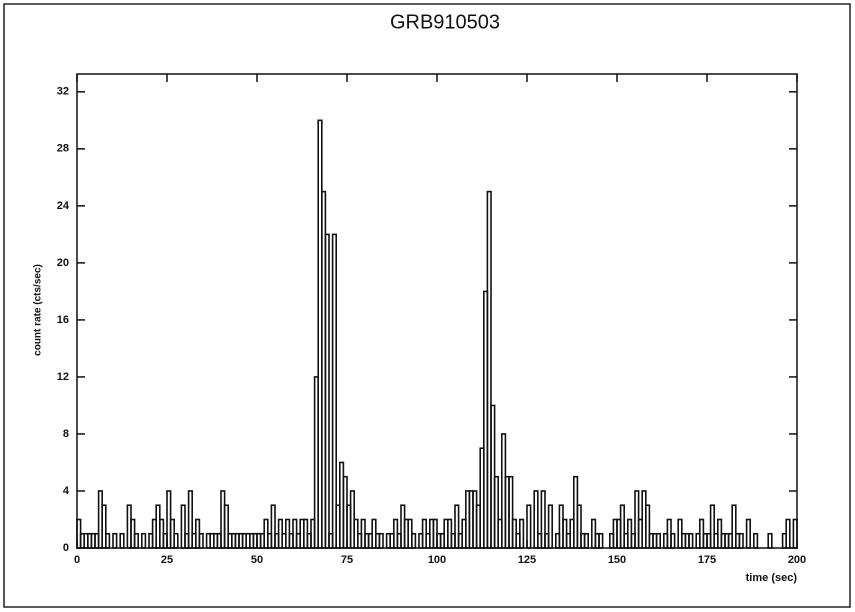 This screenshot has height=612, width=855. What do you see at coordinates (617, 560) in the screenshot?
I see `x-tick-label: 150` at bounding box center [617, 560].